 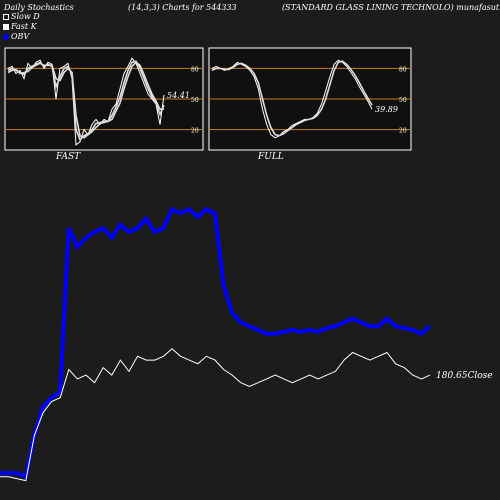 I want to click on fast-value-label: 54.41, so click(x=178, y=95).